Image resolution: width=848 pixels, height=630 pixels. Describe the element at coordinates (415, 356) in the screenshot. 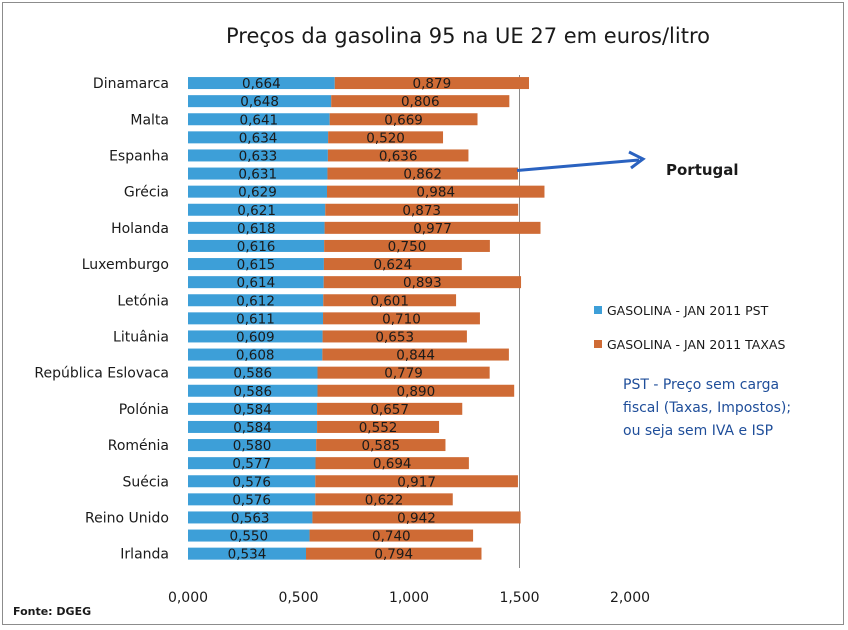

I see `bar-label-taxas: 0,844` at that location.